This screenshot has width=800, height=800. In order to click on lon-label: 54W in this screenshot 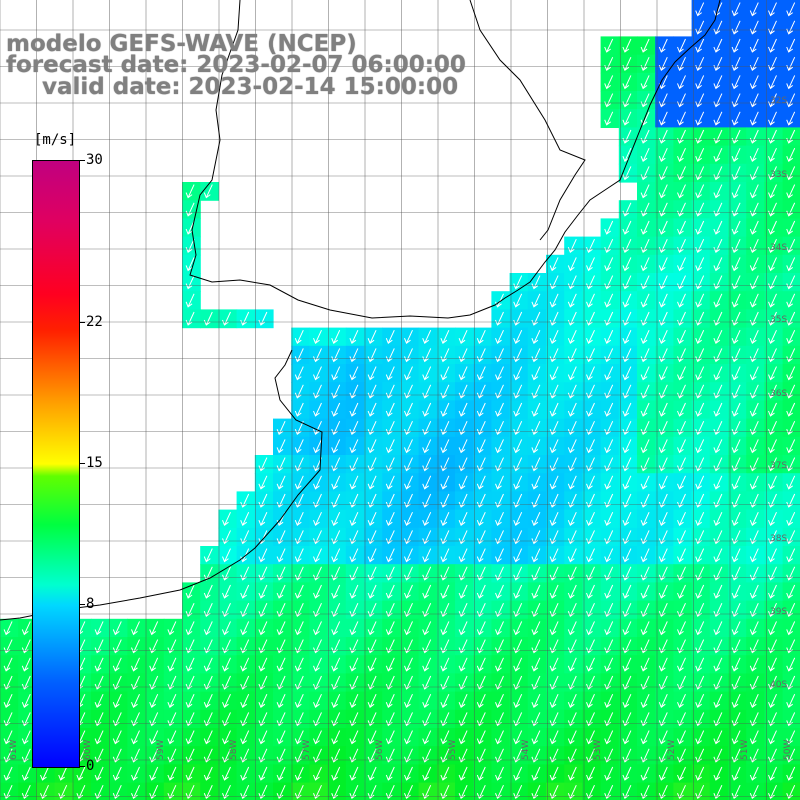, I will do `click(526, 750)`.